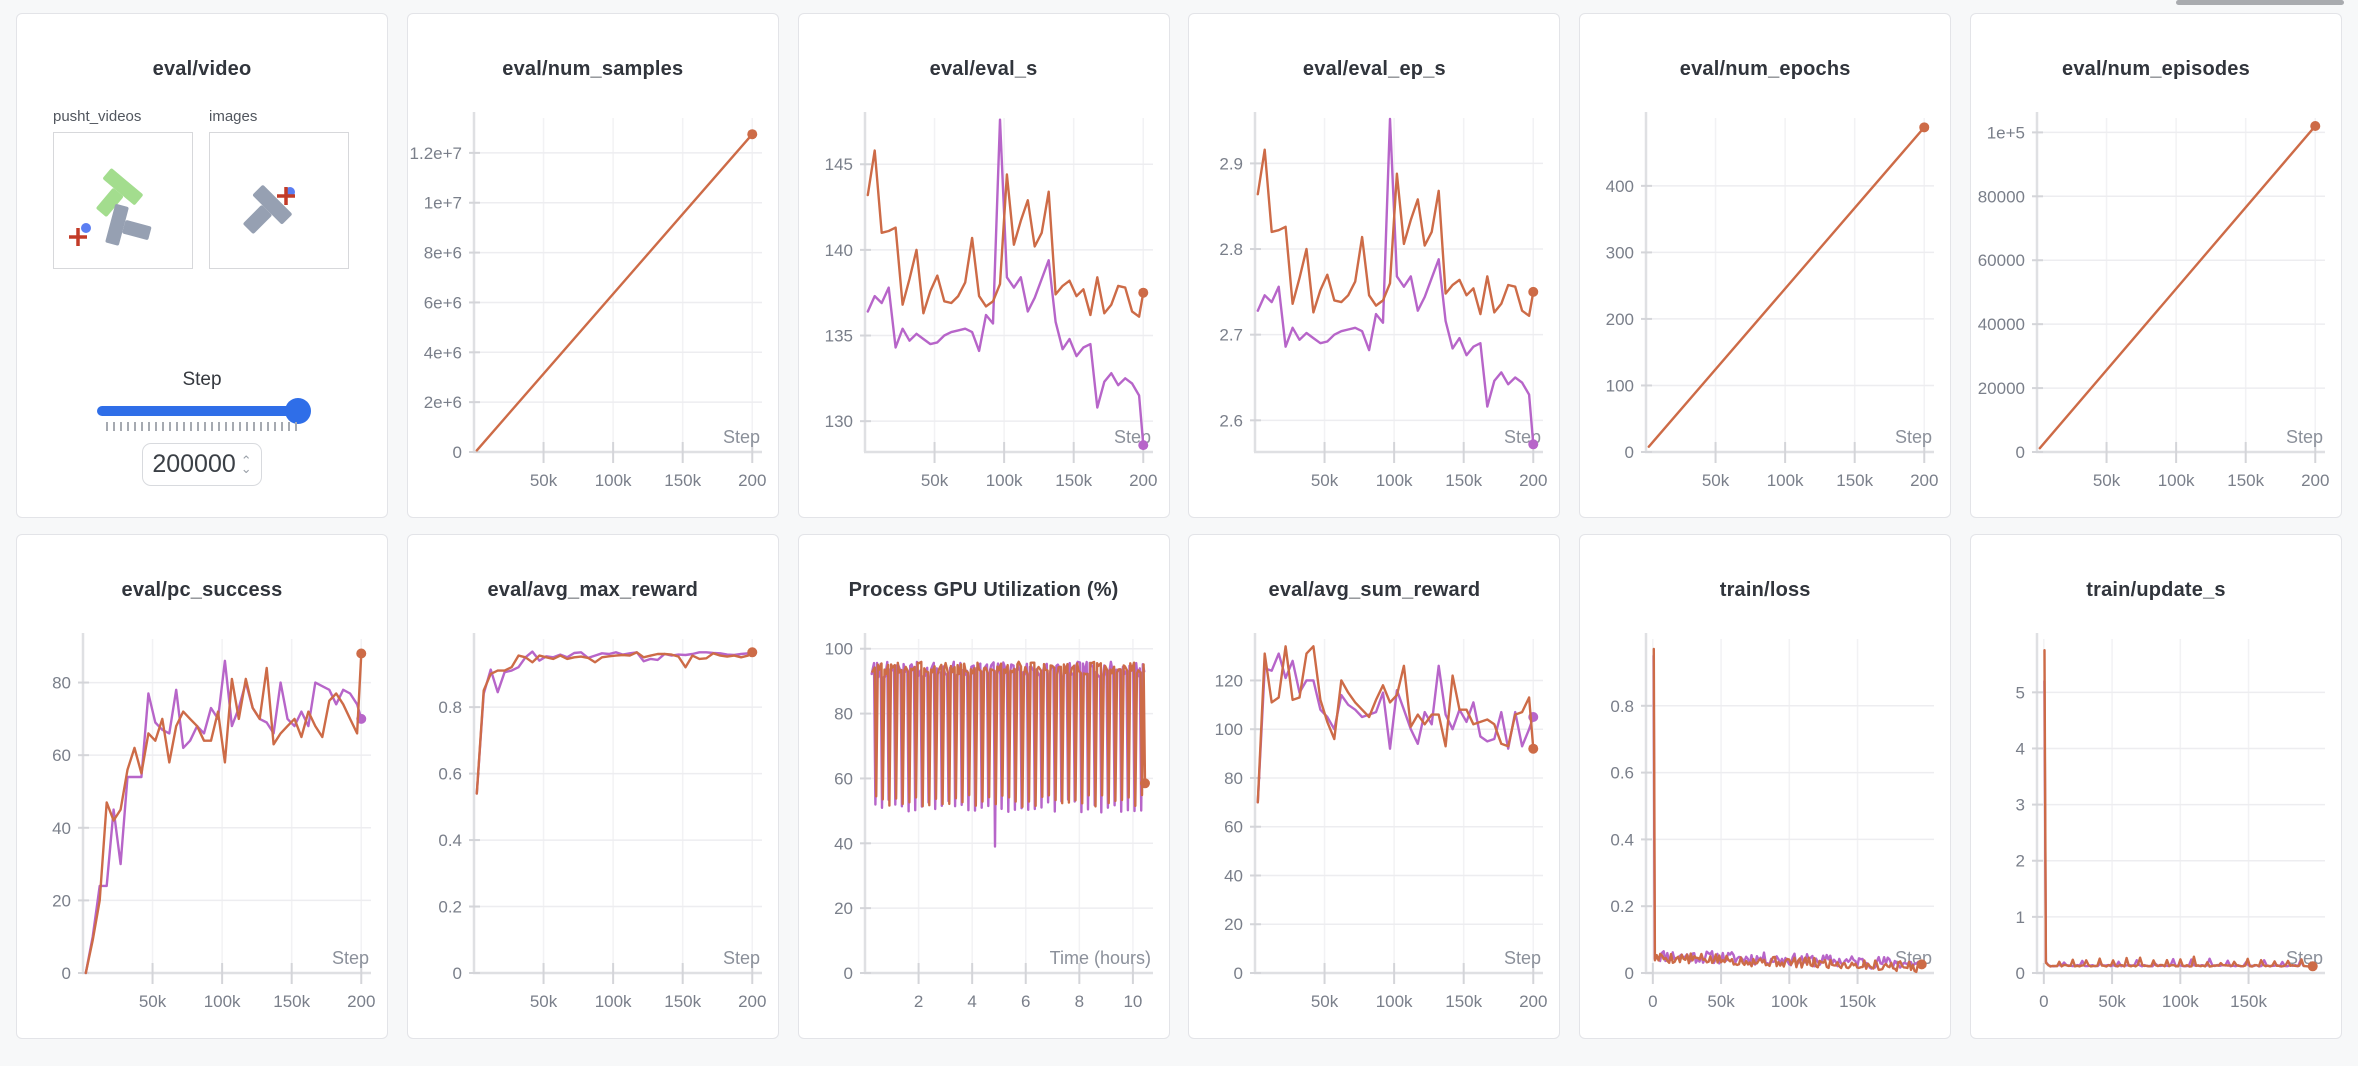 The height and width of the screenshot is (1066, 2358). Describe the element at coordinates (78, 237) in the screenshot. I see `target-cross` at that location.